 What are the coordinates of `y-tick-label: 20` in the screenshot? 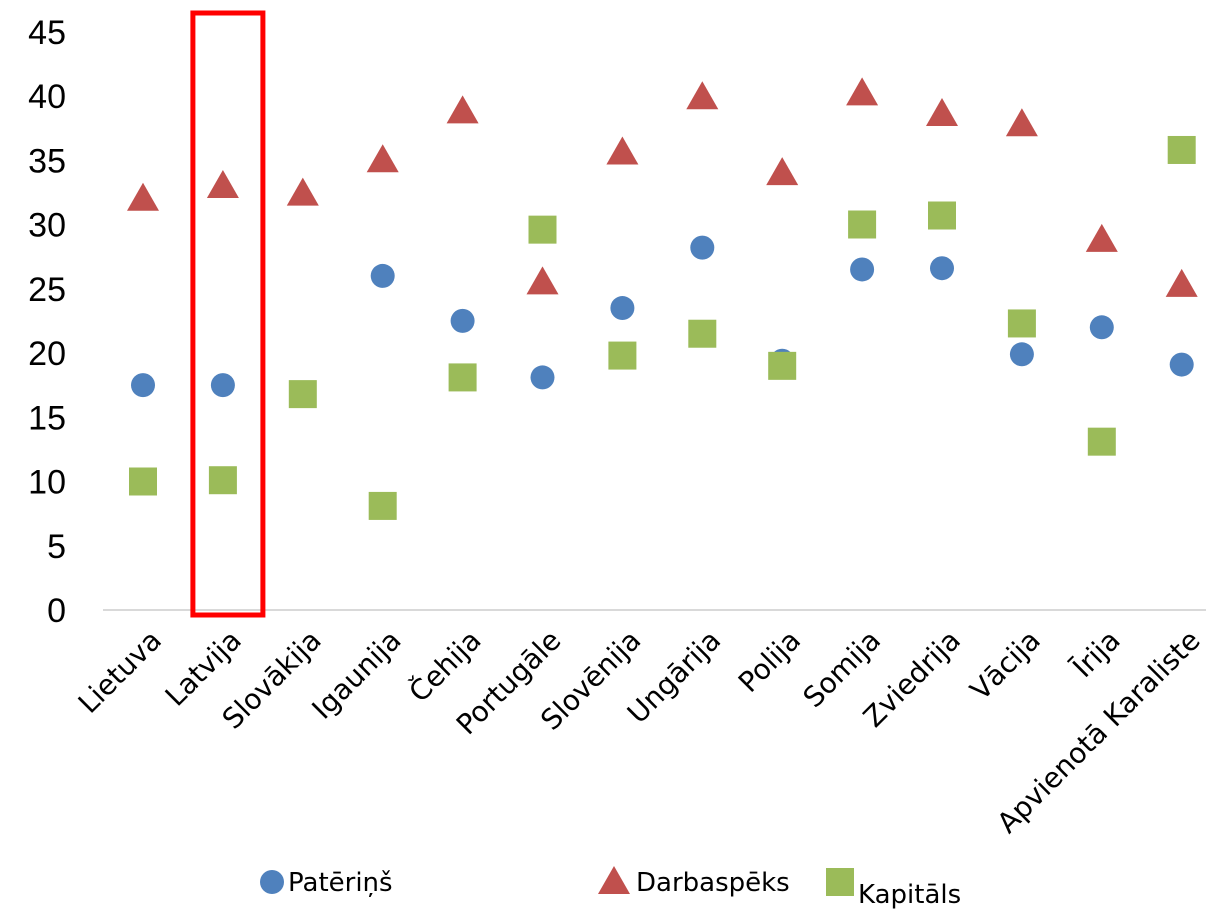 It's located at (47, 354).